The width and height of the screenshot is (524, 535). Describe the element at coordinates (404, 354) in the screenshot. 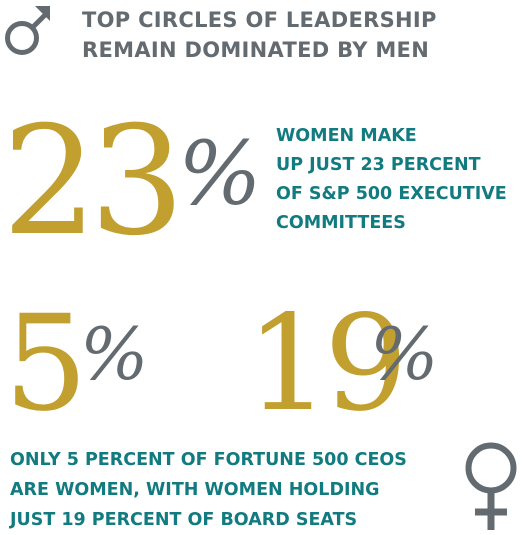

I see `stat-board-percent-sign: %` at that location.